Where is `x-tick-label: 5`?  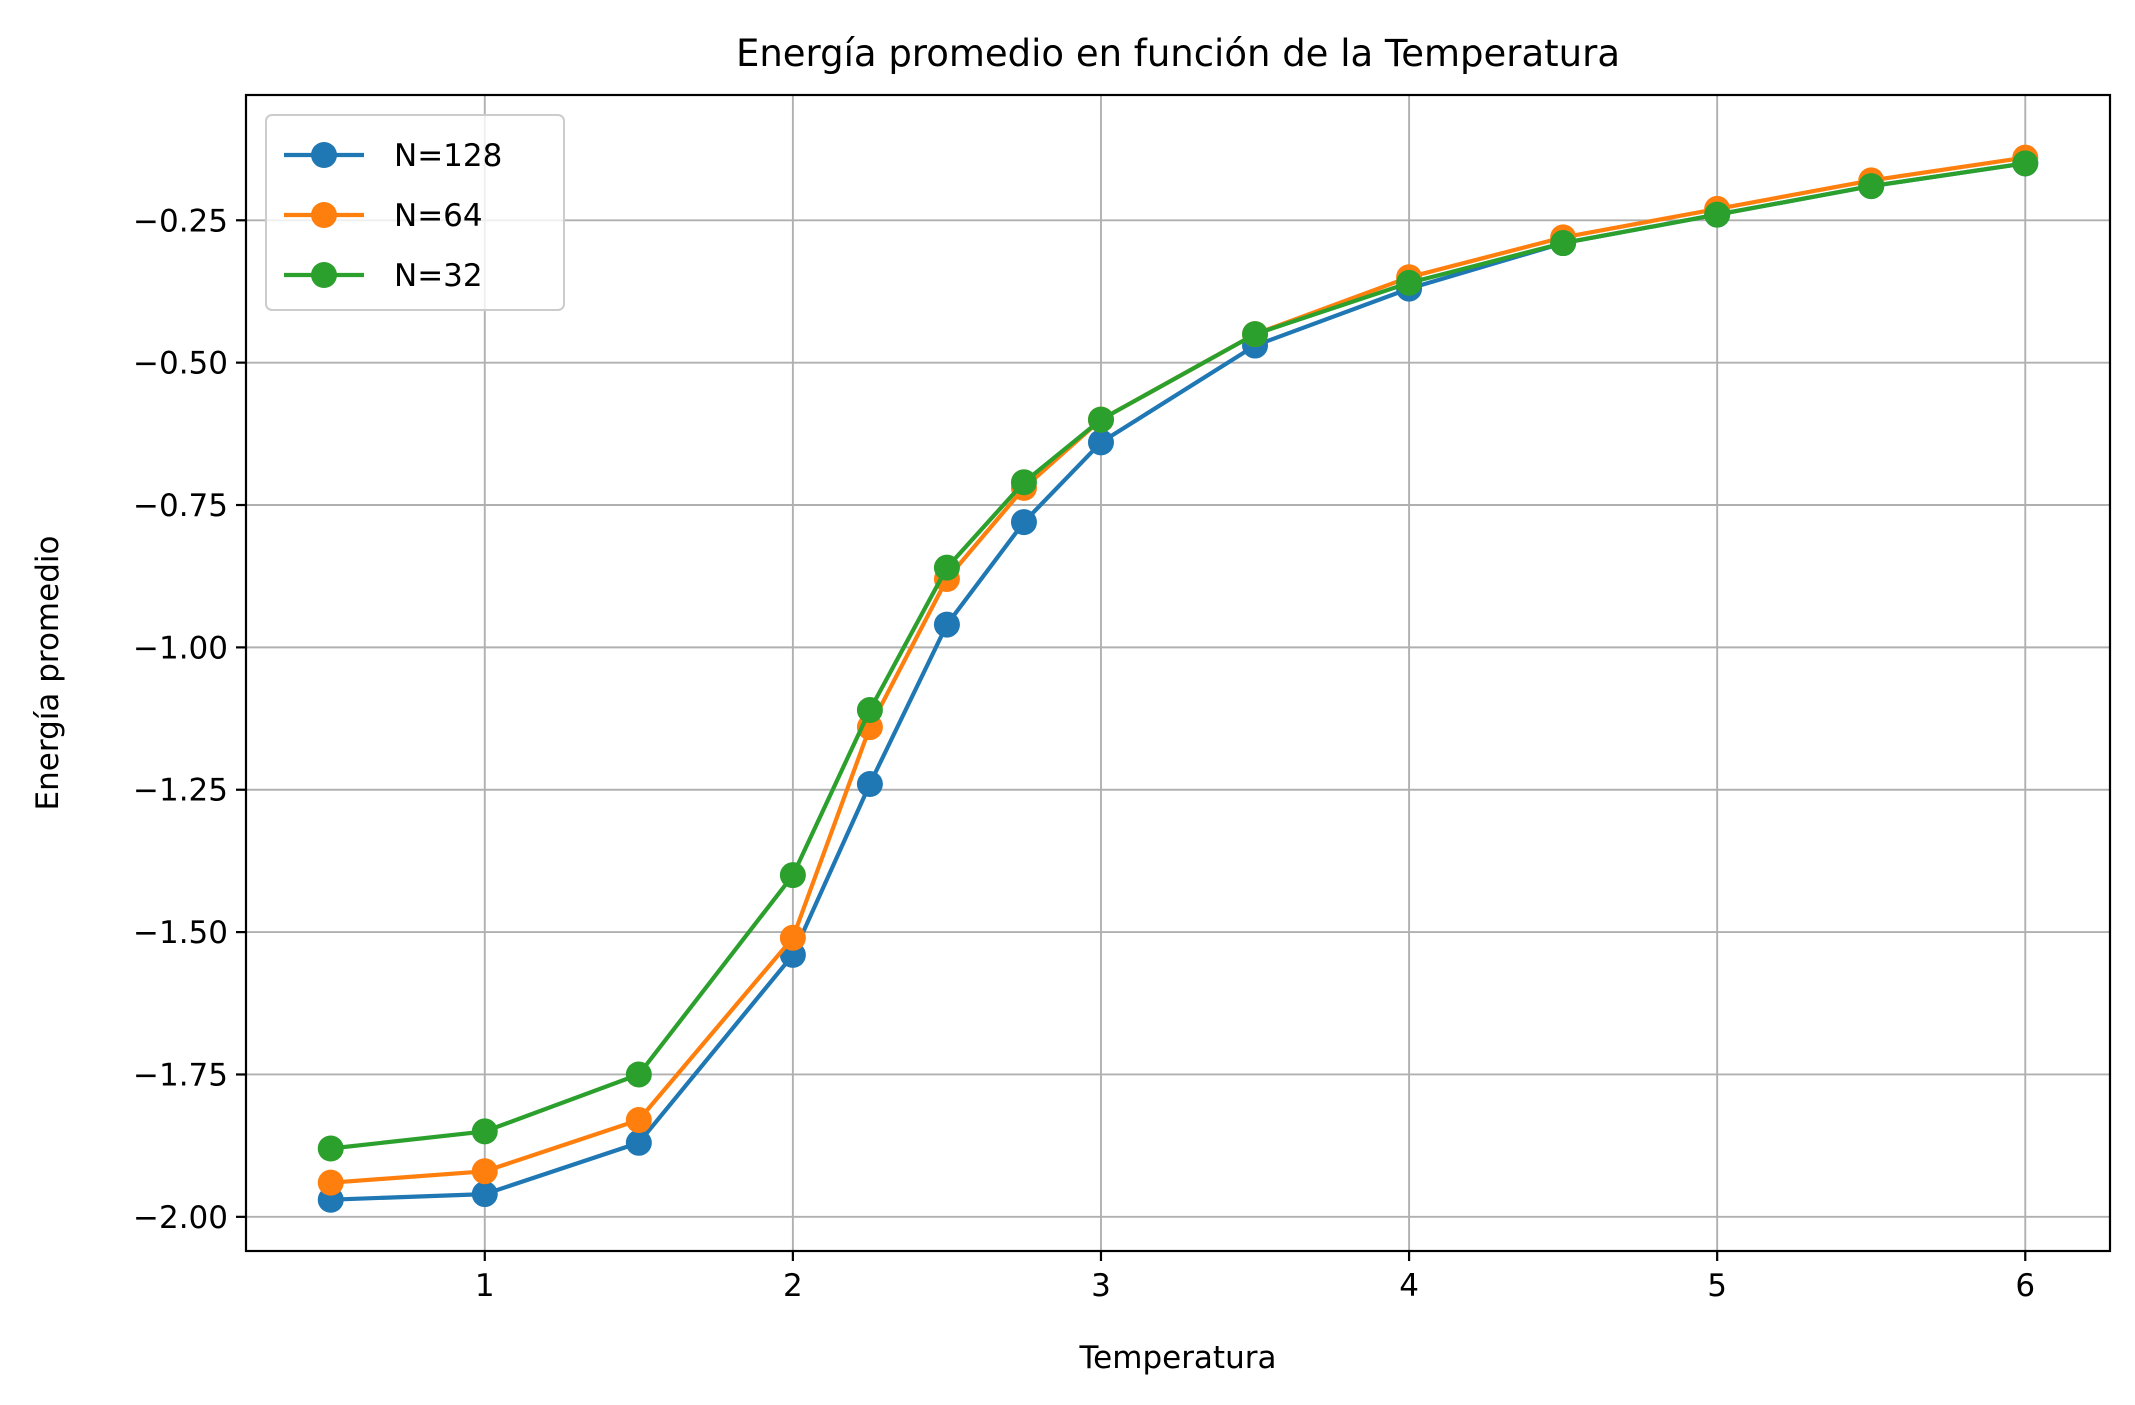
x-tick-label: 5 is located at coordinates (1717, 1286).